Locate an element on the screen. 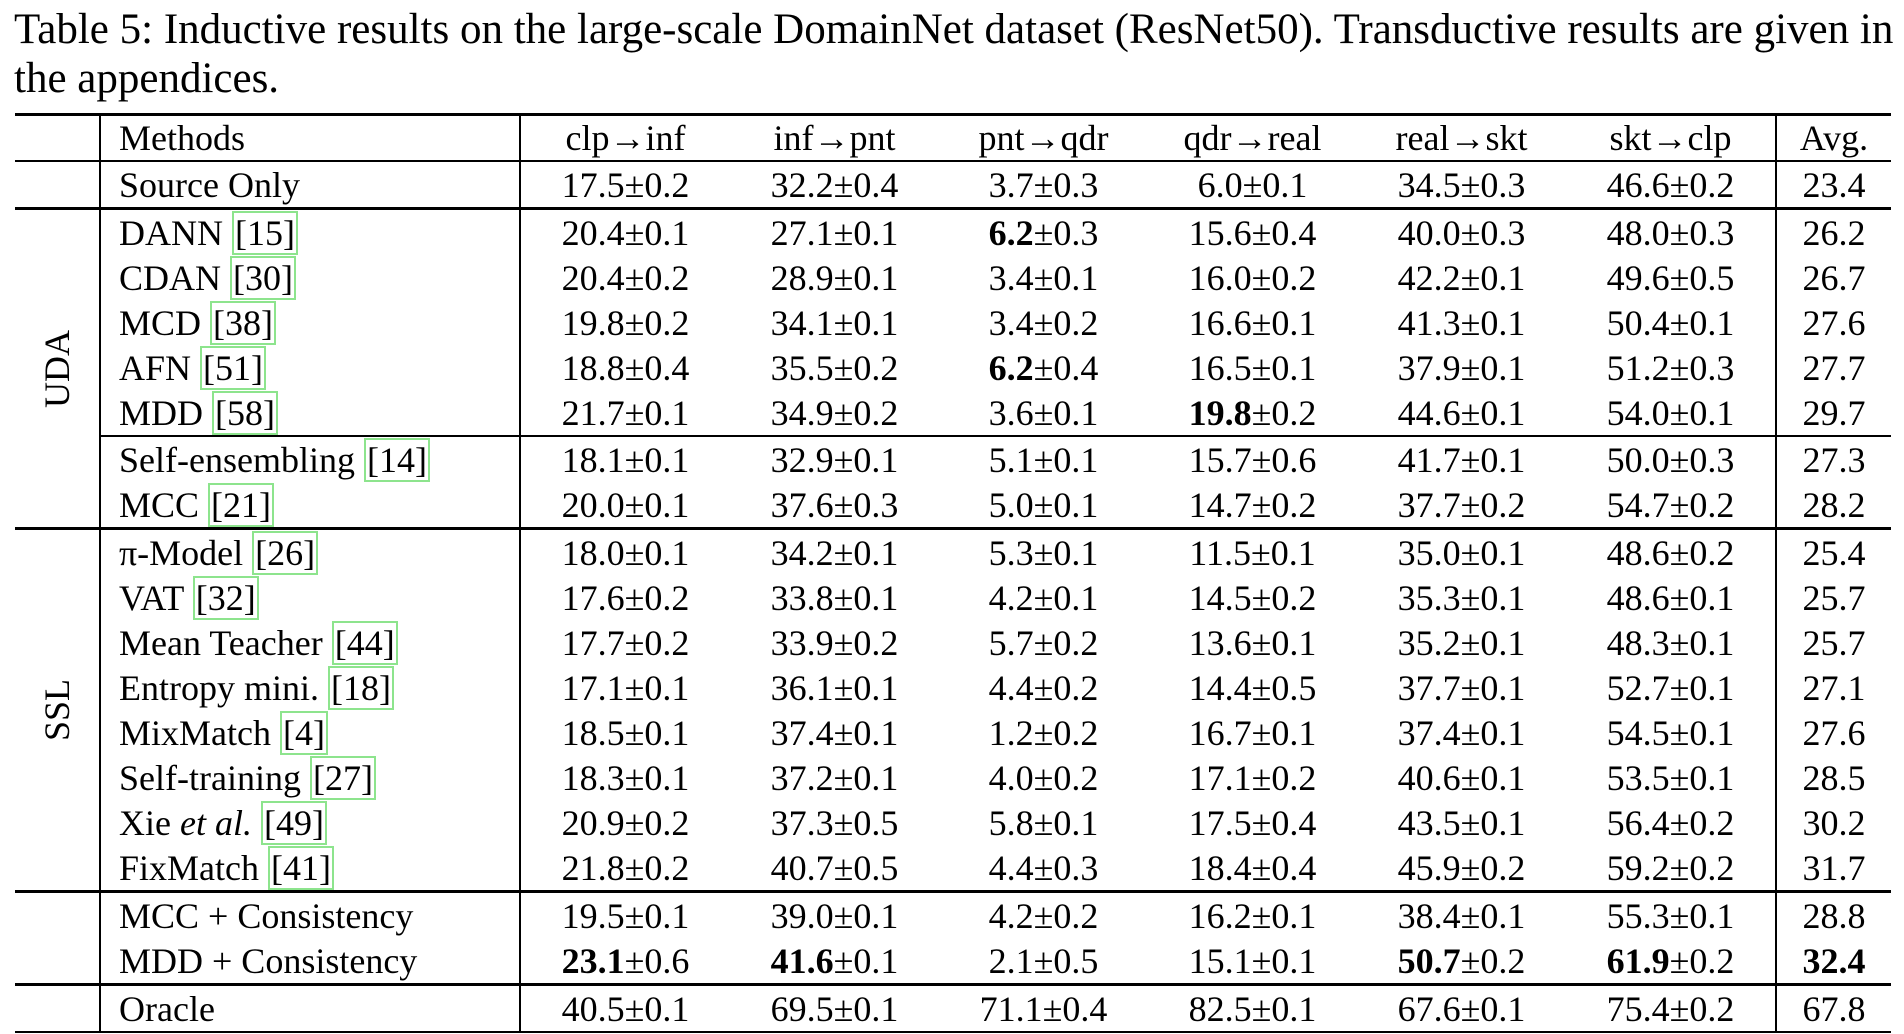  method-cell: Self-training [27] is located at coordinates (310, 778).